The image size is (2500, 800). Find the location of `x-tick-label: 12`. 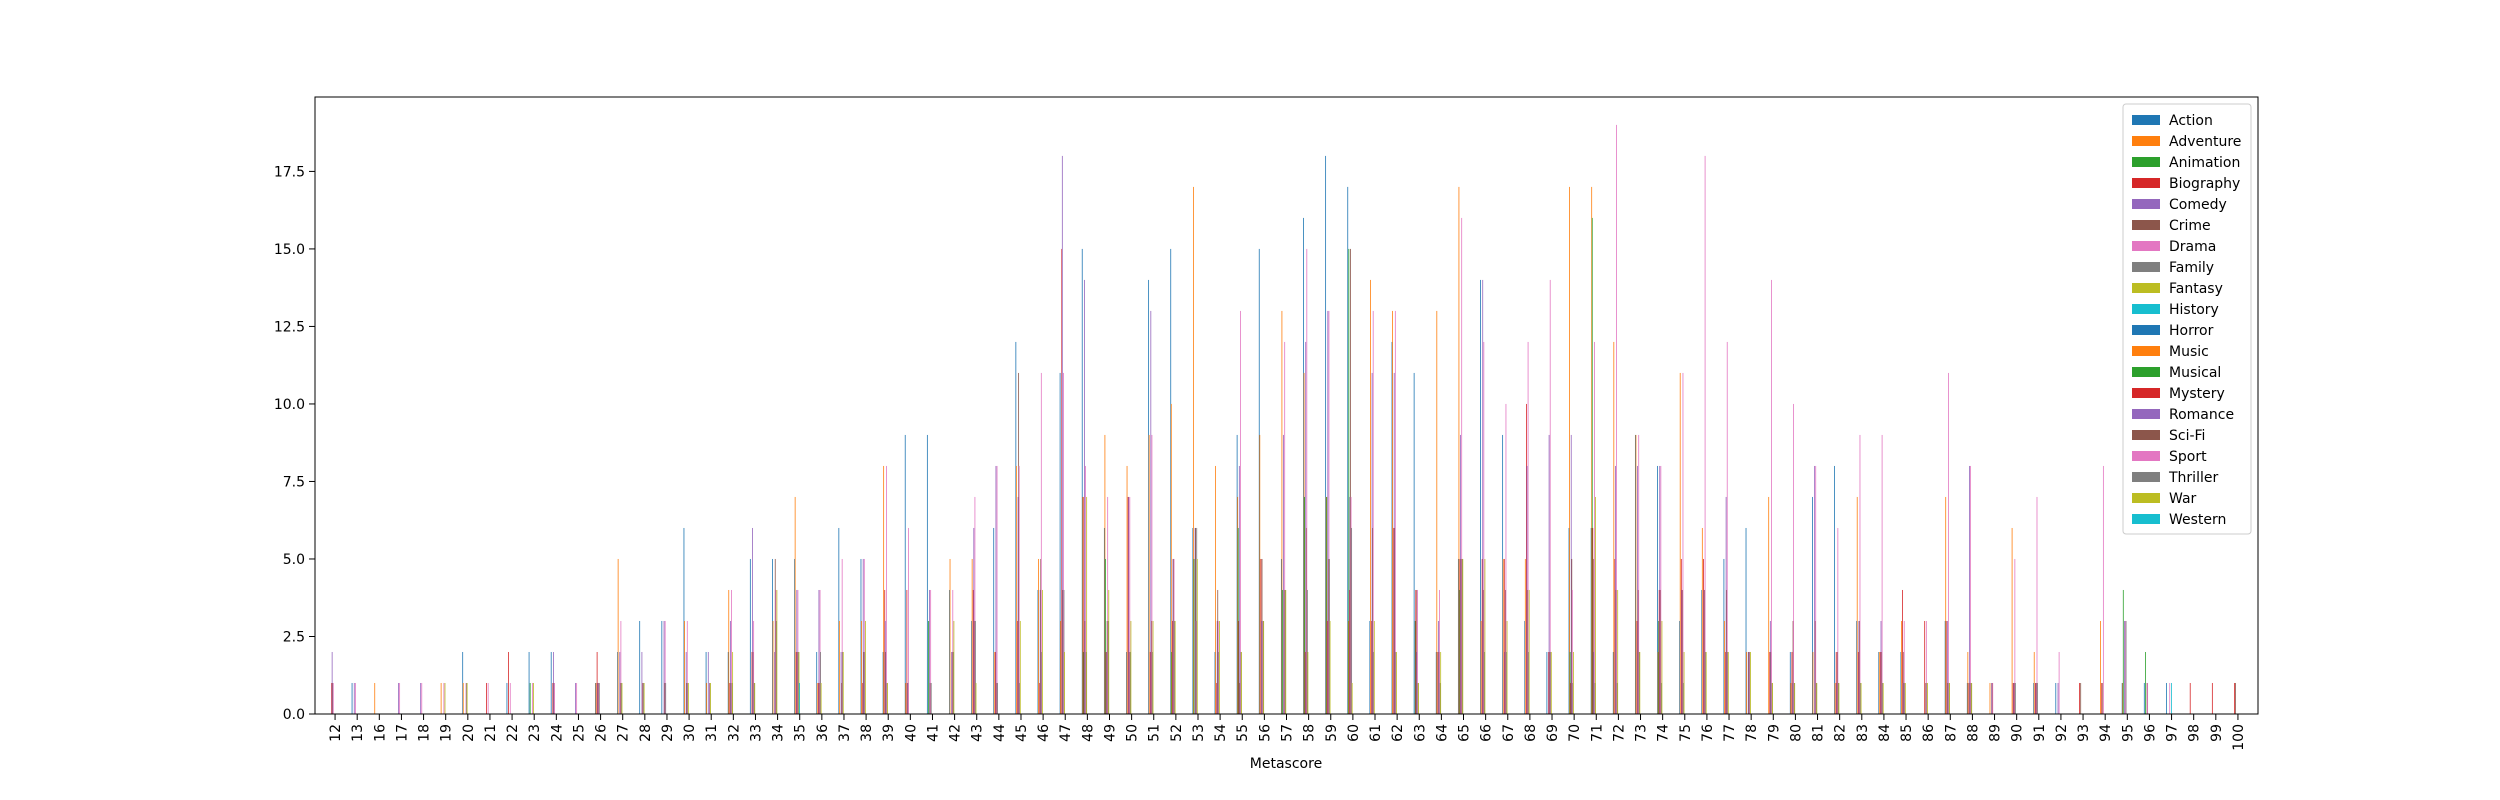

x-tick-label: 12 is located at coordinates (336, 733).